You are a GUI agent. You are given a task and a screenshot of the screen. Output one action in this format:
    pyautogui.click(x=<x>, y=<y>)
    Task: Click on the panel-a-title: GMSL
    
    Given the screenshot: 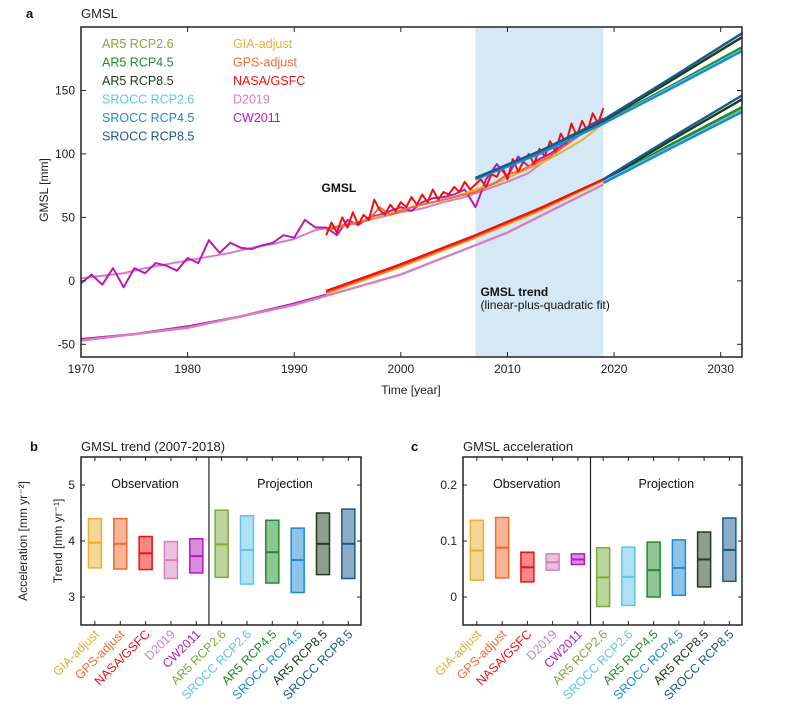 What is the action you would take?
    pyautogui.click(x=99, y=13)
    